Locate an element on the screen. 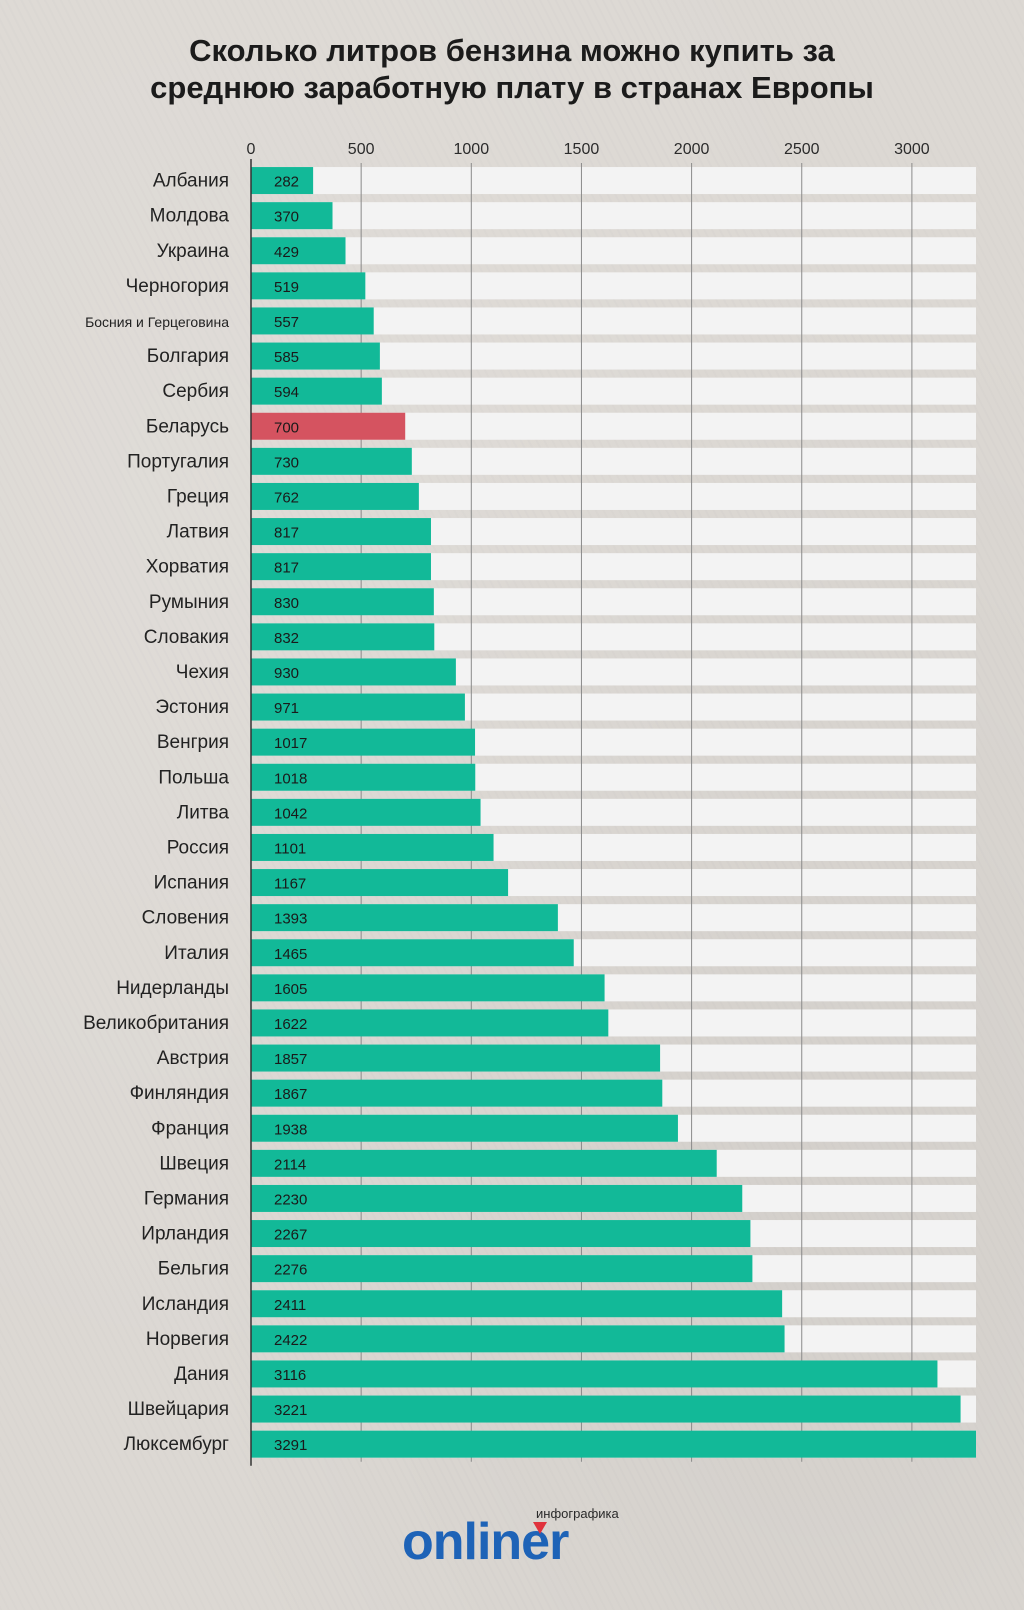 This screenshot has height=1610, width=1024. x-tick-label: 500 is located at coordinates (361, 149).